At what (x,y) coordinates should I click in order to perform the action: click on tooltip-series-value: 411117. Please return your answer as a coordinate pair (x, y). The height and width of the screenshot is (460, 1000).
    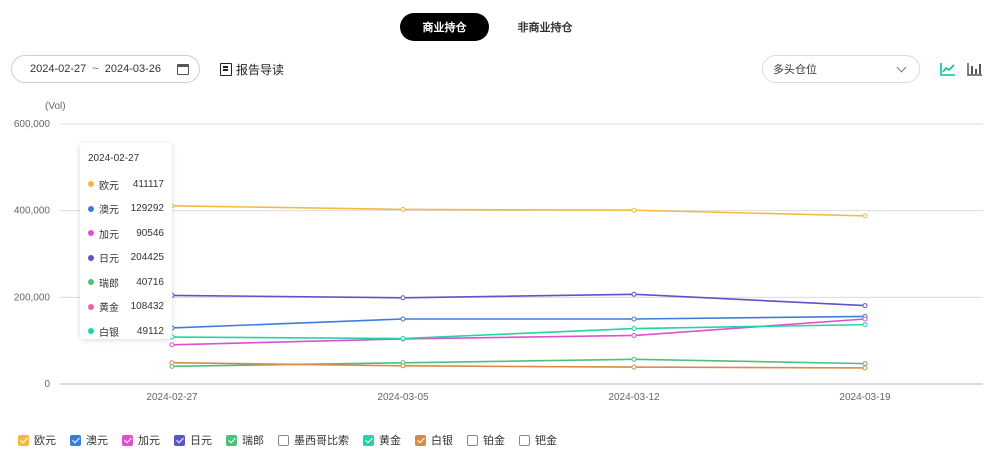
    Looking at the image, I should click on (148, 184).